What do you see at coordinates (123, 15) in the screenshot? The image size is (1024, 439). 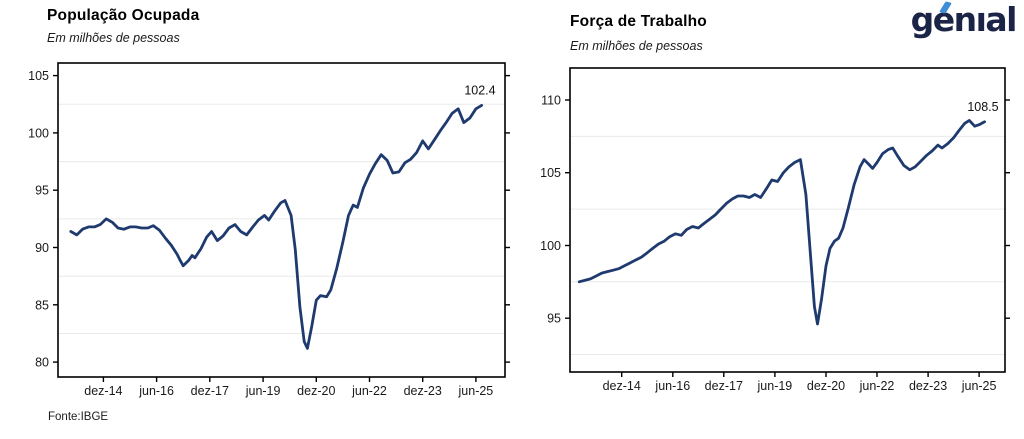 I see `chart-title-populacao-ocupada: População Ocupada` at bounding box center [123, 15].